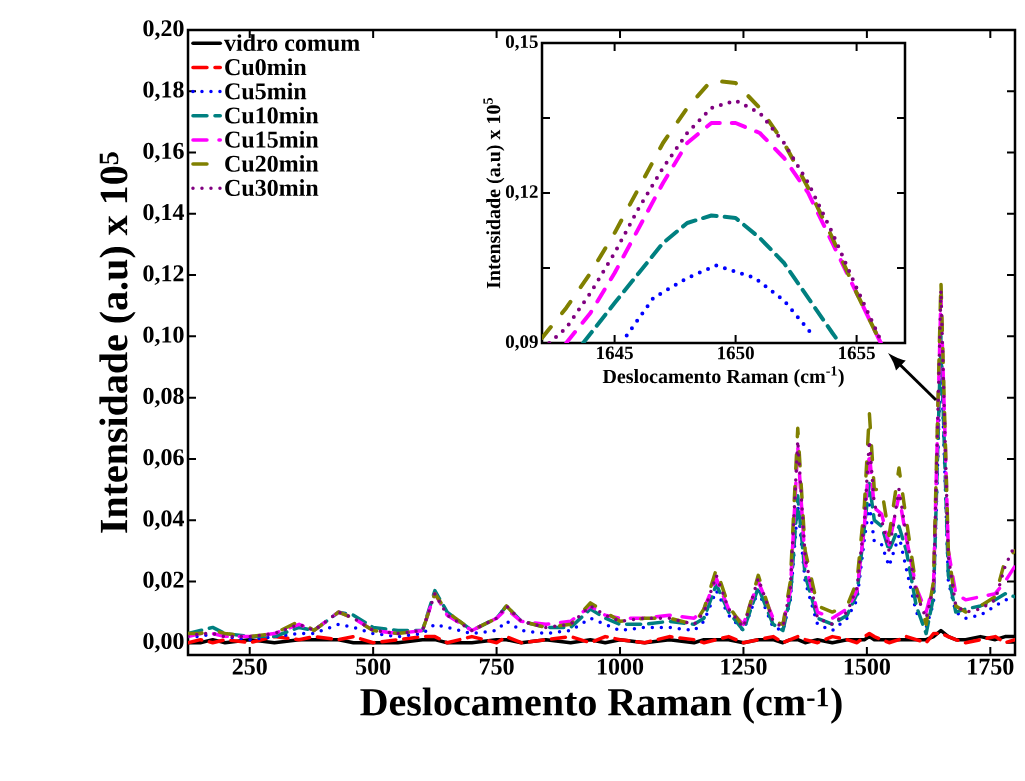  Describe the element at coordinates (857, 353) in the screenshot. I see `x-tick-label: 1655` at that location.